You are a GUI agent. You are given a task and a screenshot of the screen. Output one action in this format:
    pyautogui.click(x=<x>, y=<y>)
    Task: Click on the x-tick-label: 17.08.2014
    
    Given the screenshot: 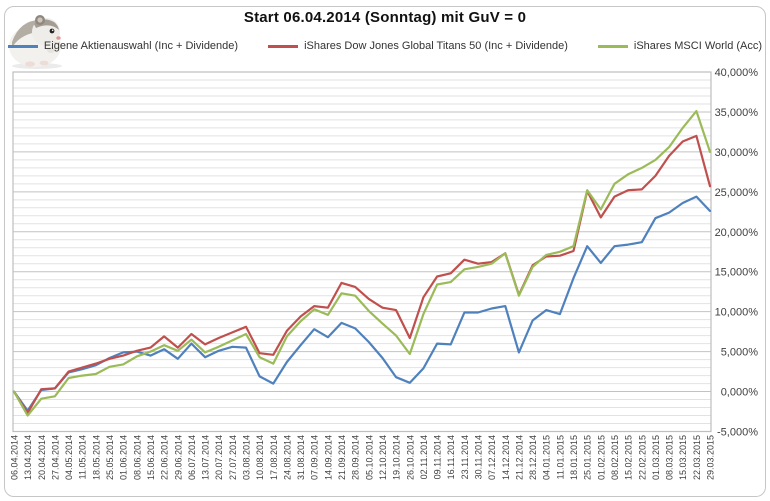 What is the action you would take?
    pyautogui.click(x=274, y=457)
    